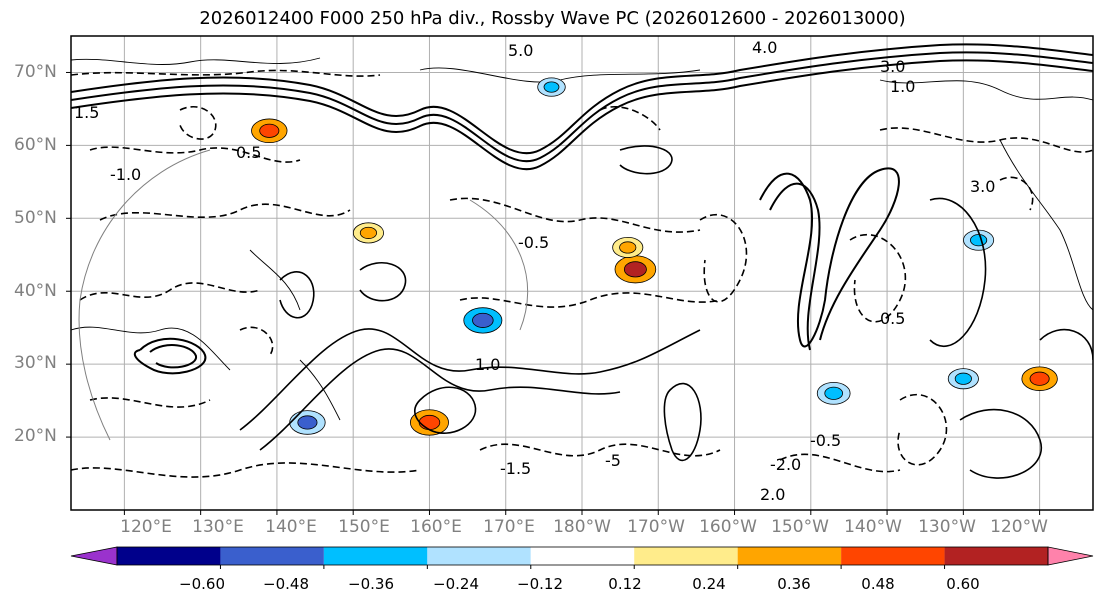  What do you see at coordinates (35, 436) in the screenshot?
I see `lat-tick-label: 20°N` at bounding box center [35, 436].